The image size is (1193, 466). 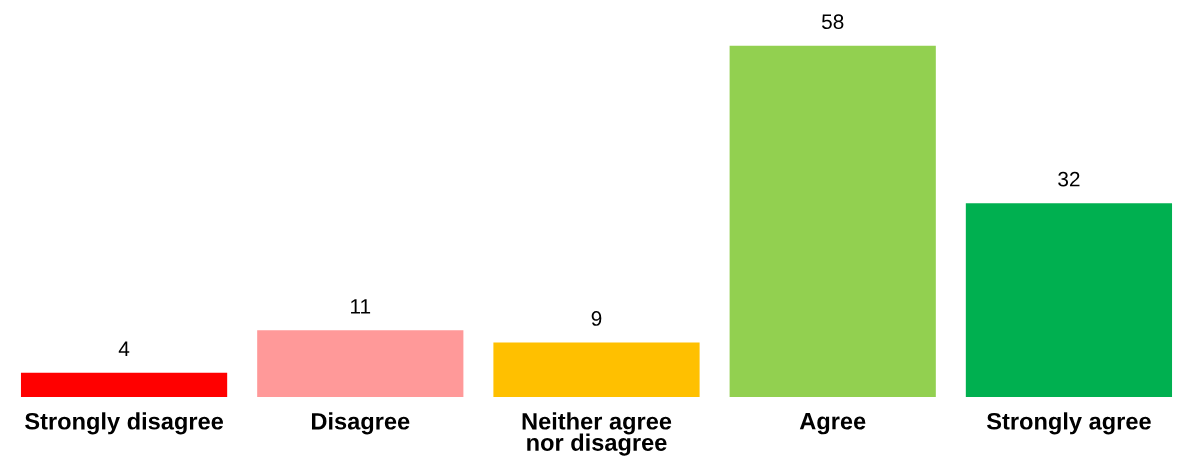 I want to click on x-tick-label: Disagree, so click(x=360, y=423).